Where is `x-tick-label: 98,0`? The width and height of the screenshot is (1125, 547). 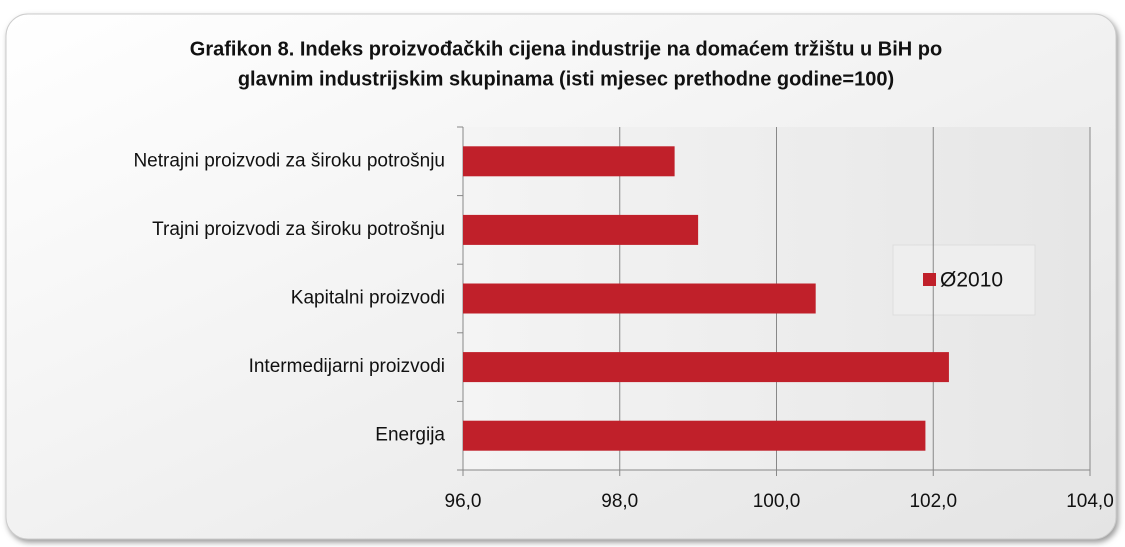
x-tick-label: 98,0 is located at coordinates (619, 501).